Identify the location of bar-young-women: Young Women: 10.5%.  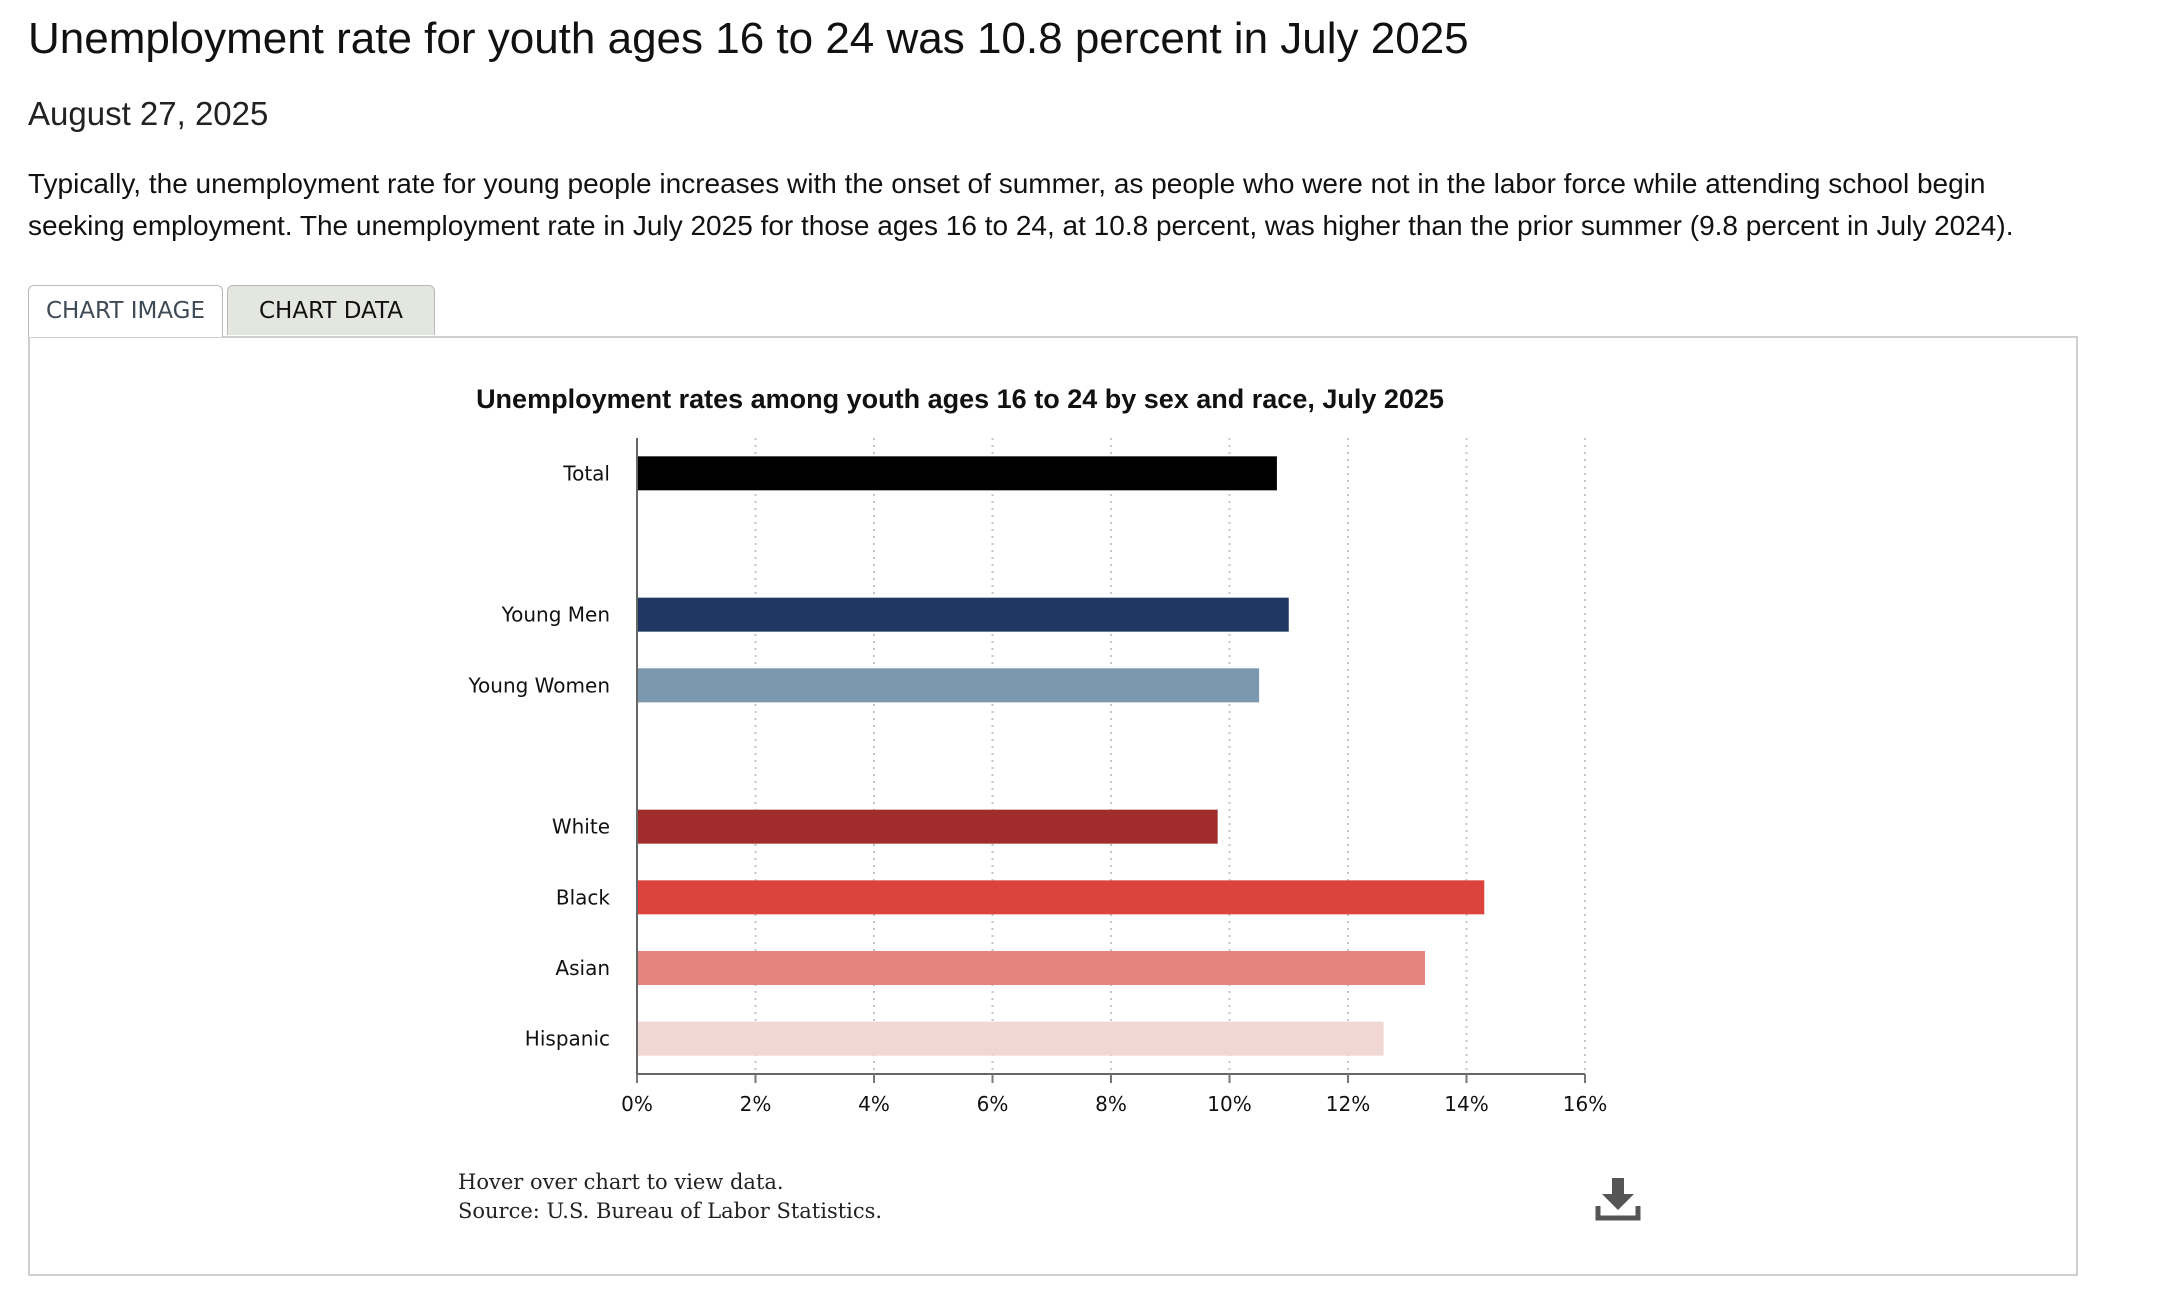
(948, 685).